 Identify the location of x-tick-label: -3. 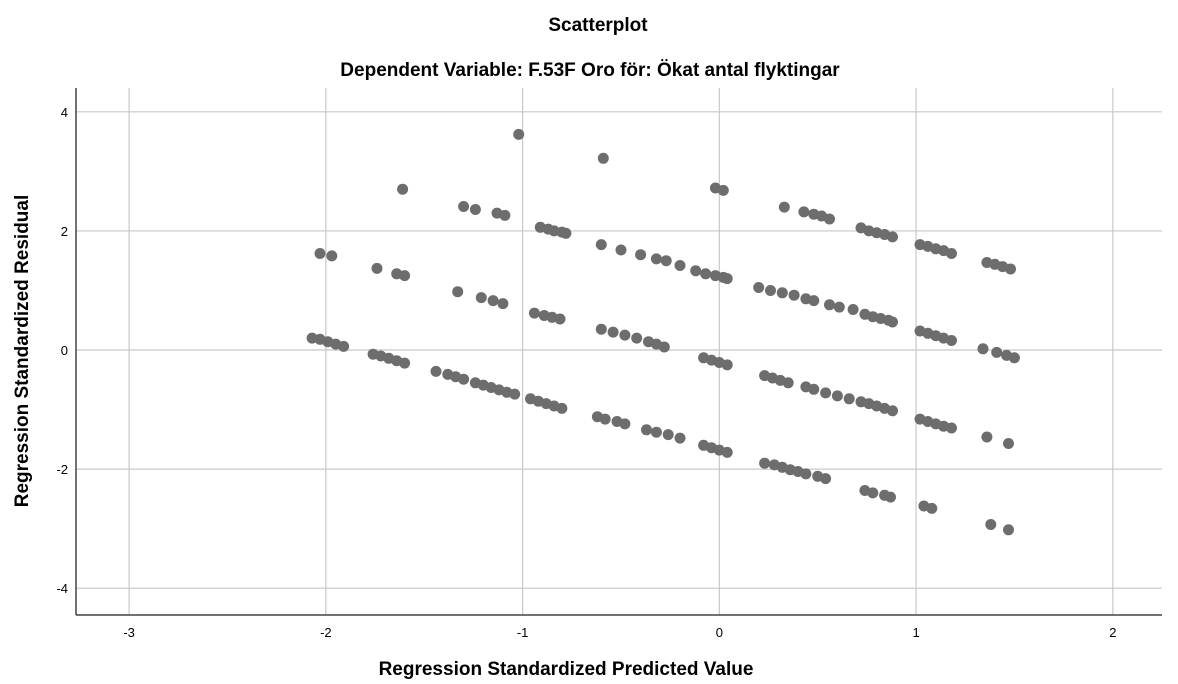
(129, 632).